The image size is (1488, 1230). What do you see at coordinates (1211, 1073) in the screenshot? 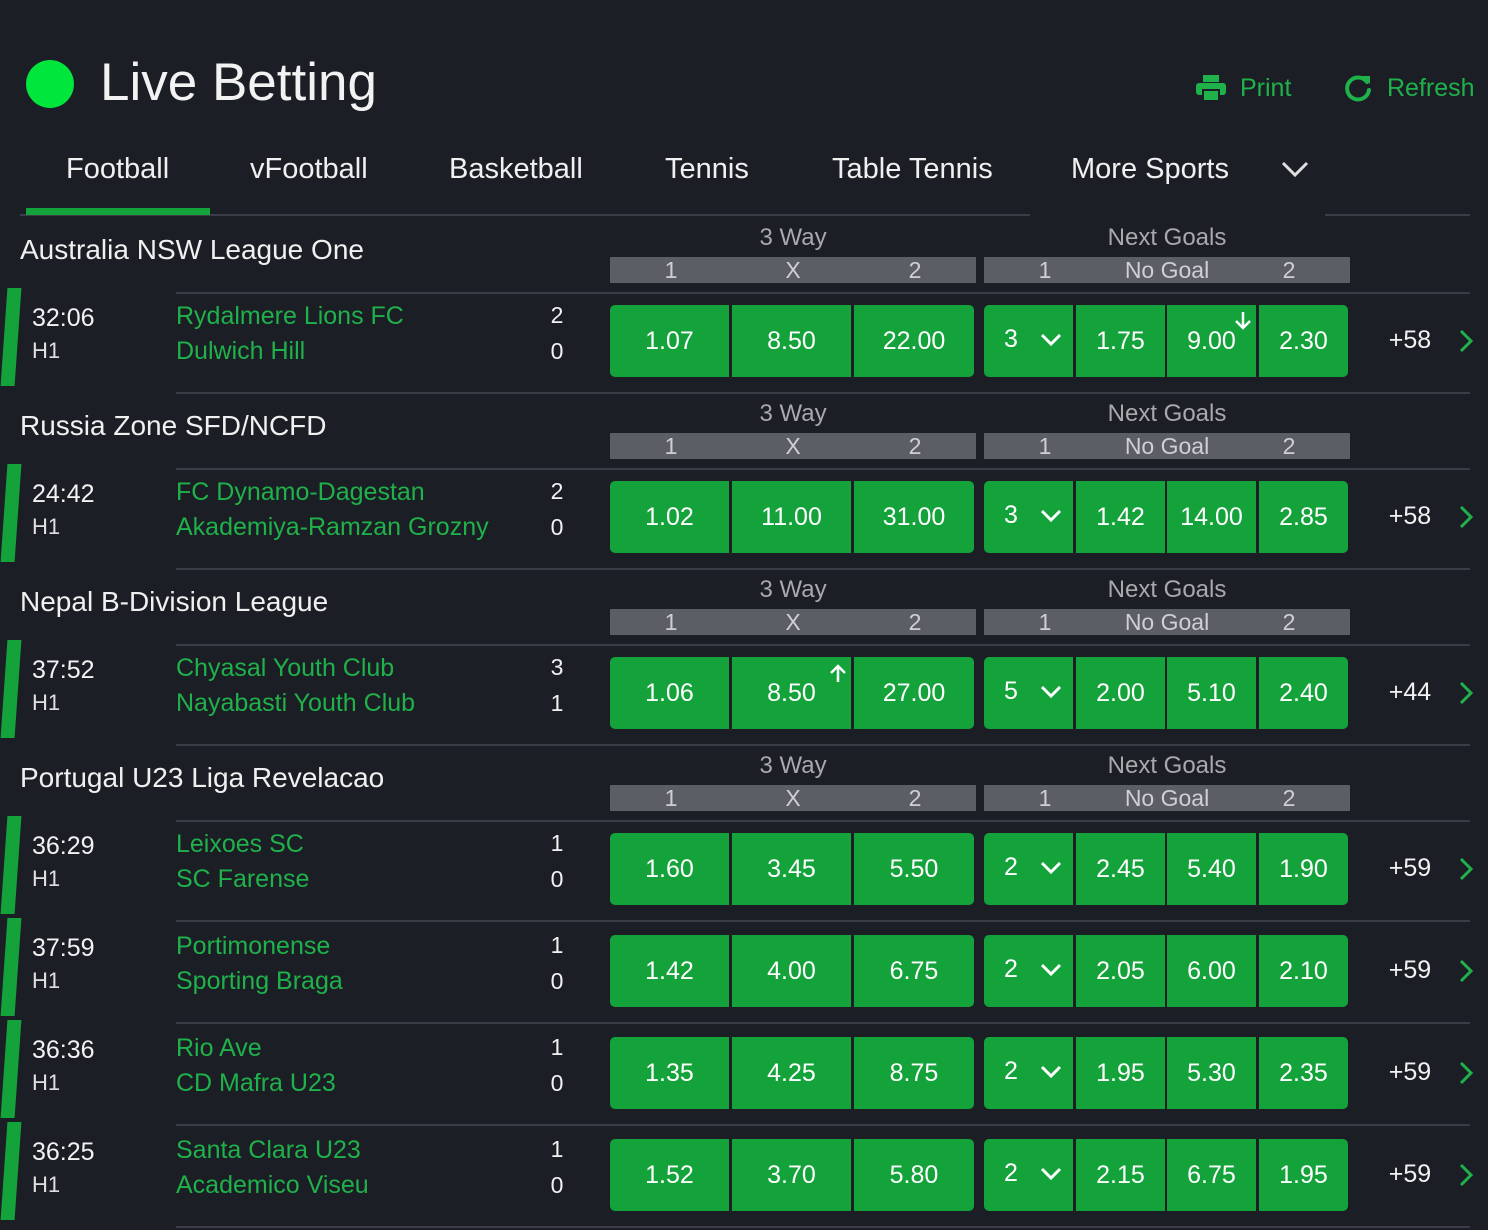
I see `odds-no-goal-button: 5.30` at bounding box center [1211, 1073].